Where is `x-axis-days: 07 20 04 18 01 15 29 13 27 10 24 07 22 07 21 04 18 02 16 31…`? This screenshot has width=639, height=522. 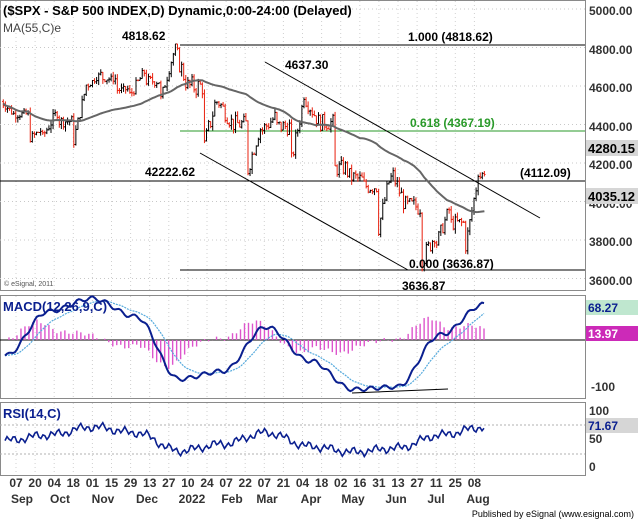 x-axis-days: 07 20 04 18 01 15 29 13 27 10 24 07 22 07 21 04 18 02 16 31… is located at coordinates (245, 483).